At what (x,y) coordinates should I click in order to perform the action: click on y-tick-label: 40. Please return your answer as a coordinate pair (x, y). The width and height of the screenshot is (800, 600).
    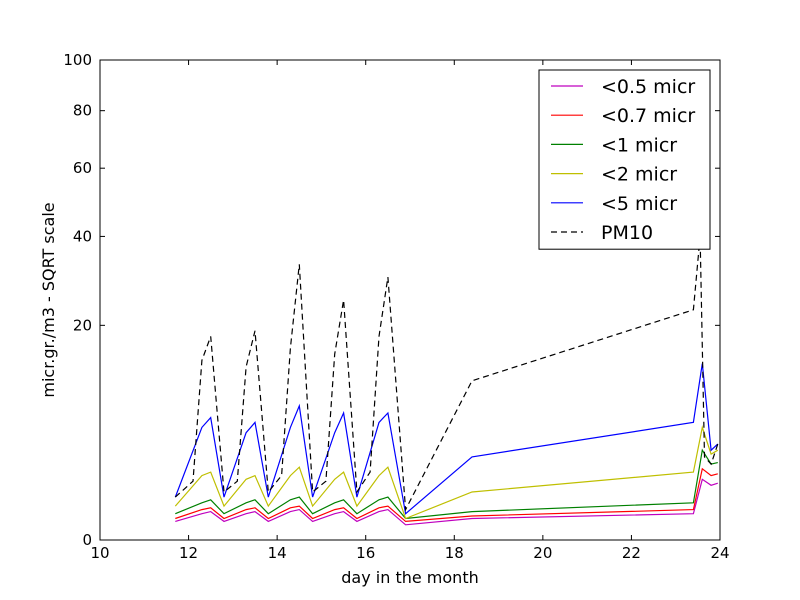
    Looking at the image, I should click on (82, 236).